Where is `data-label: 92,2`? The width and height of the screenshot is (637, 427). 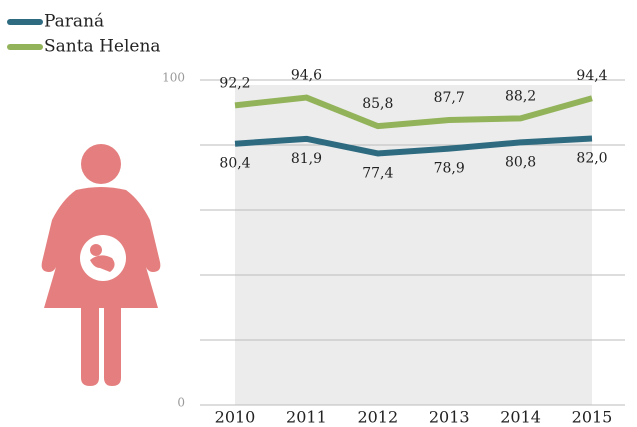 data-label: 92,2 is located at coordinates (234, 83).